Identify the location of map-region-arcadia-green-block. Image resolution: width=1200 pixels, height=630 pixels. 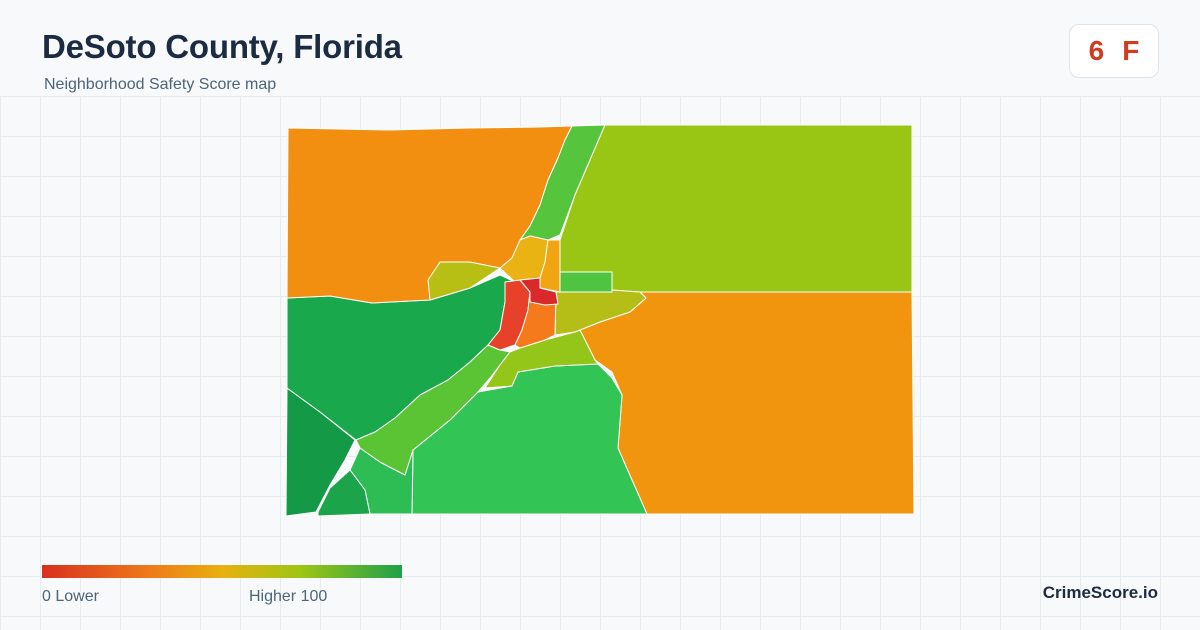
(586, 282).